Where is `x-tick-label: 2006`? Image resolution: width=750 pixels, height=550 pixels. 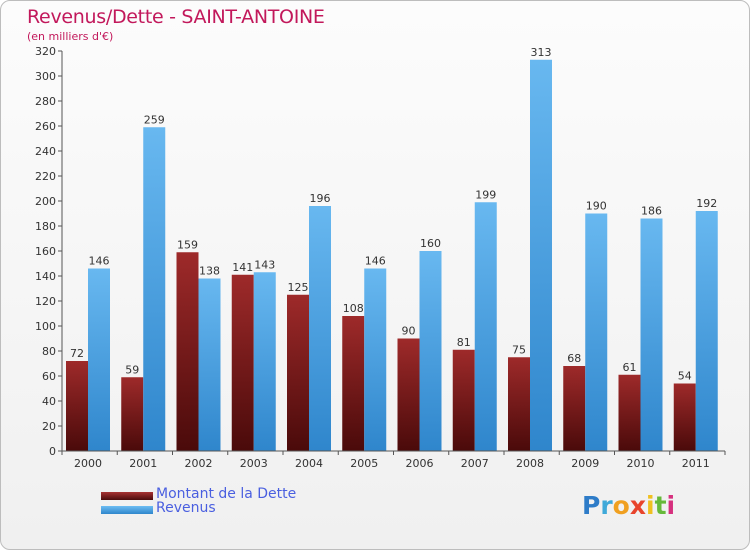
x-tick-label: 2006 is located at coordinates (420, 463).